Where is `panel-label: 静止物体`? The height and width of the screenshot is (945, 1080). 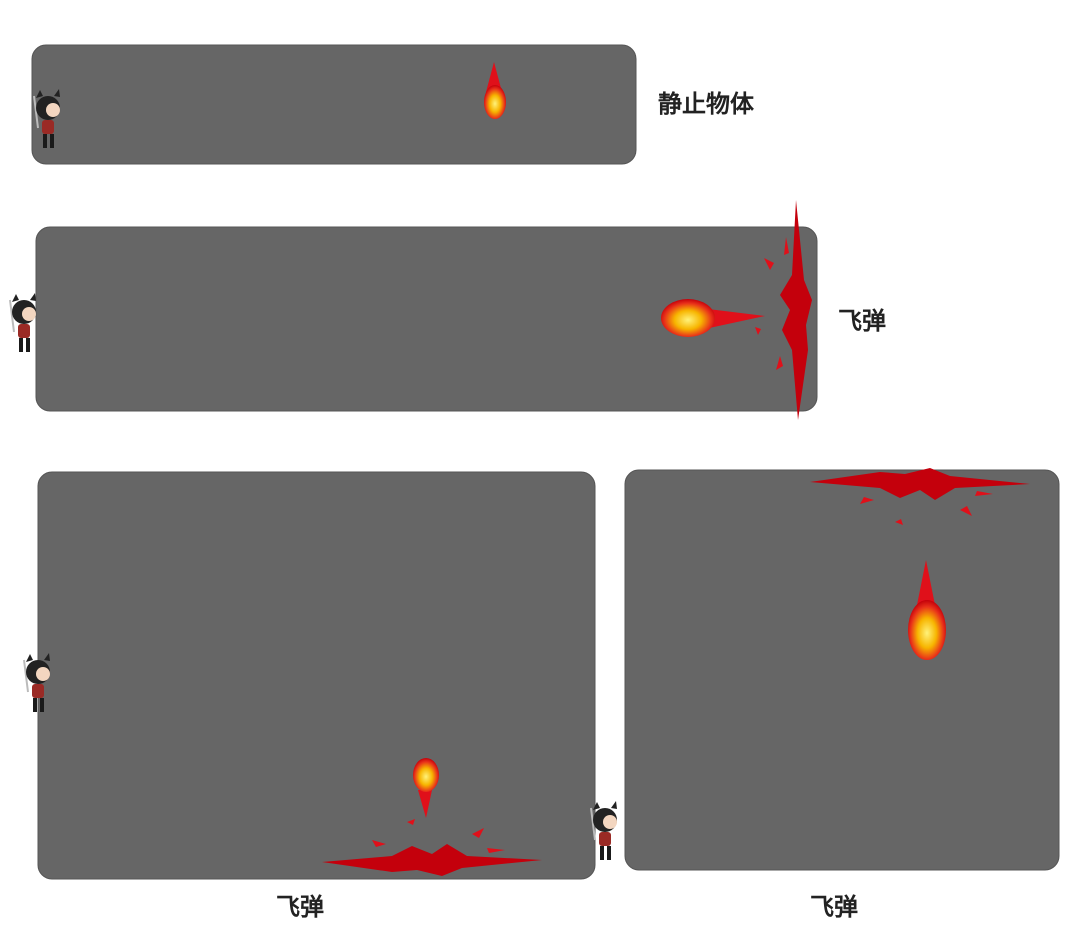 panel-label: 静止物体 is located at coordinates (706, 104).